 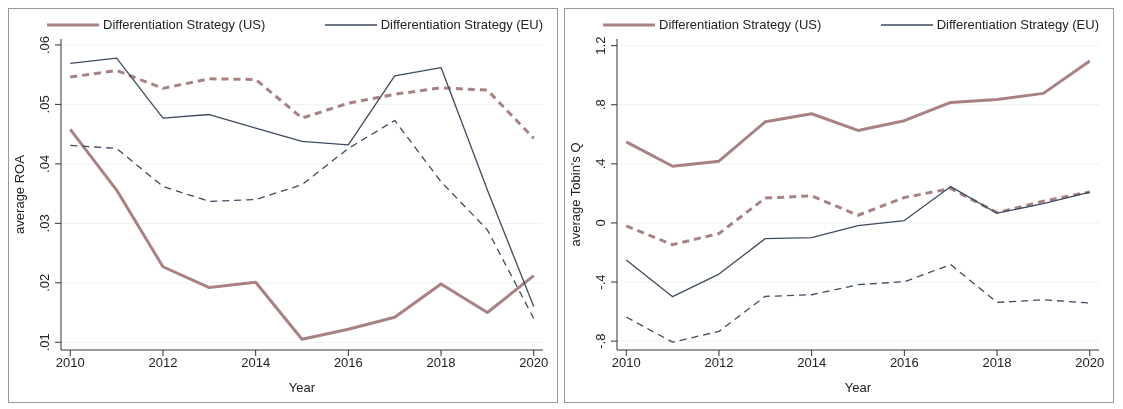 I want to click on y-tick-label: -.8, so click(x=600, y=341).